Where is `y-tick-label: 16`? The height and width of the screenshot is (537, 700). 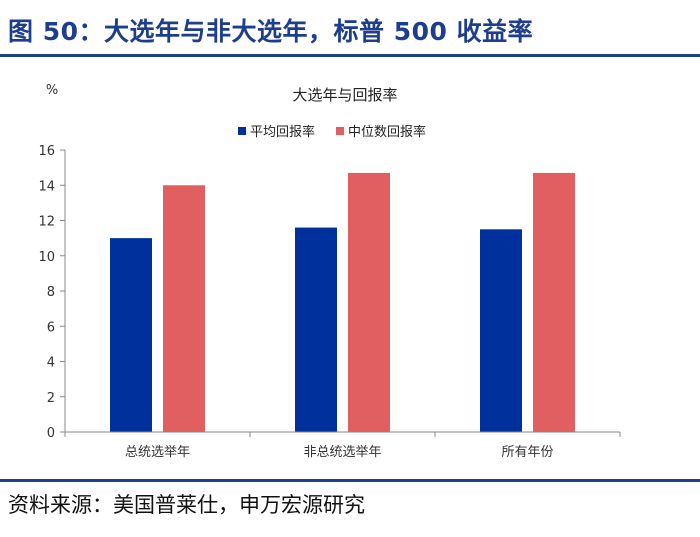 y-tick-label: 16 is located at coordinates (46, 151).